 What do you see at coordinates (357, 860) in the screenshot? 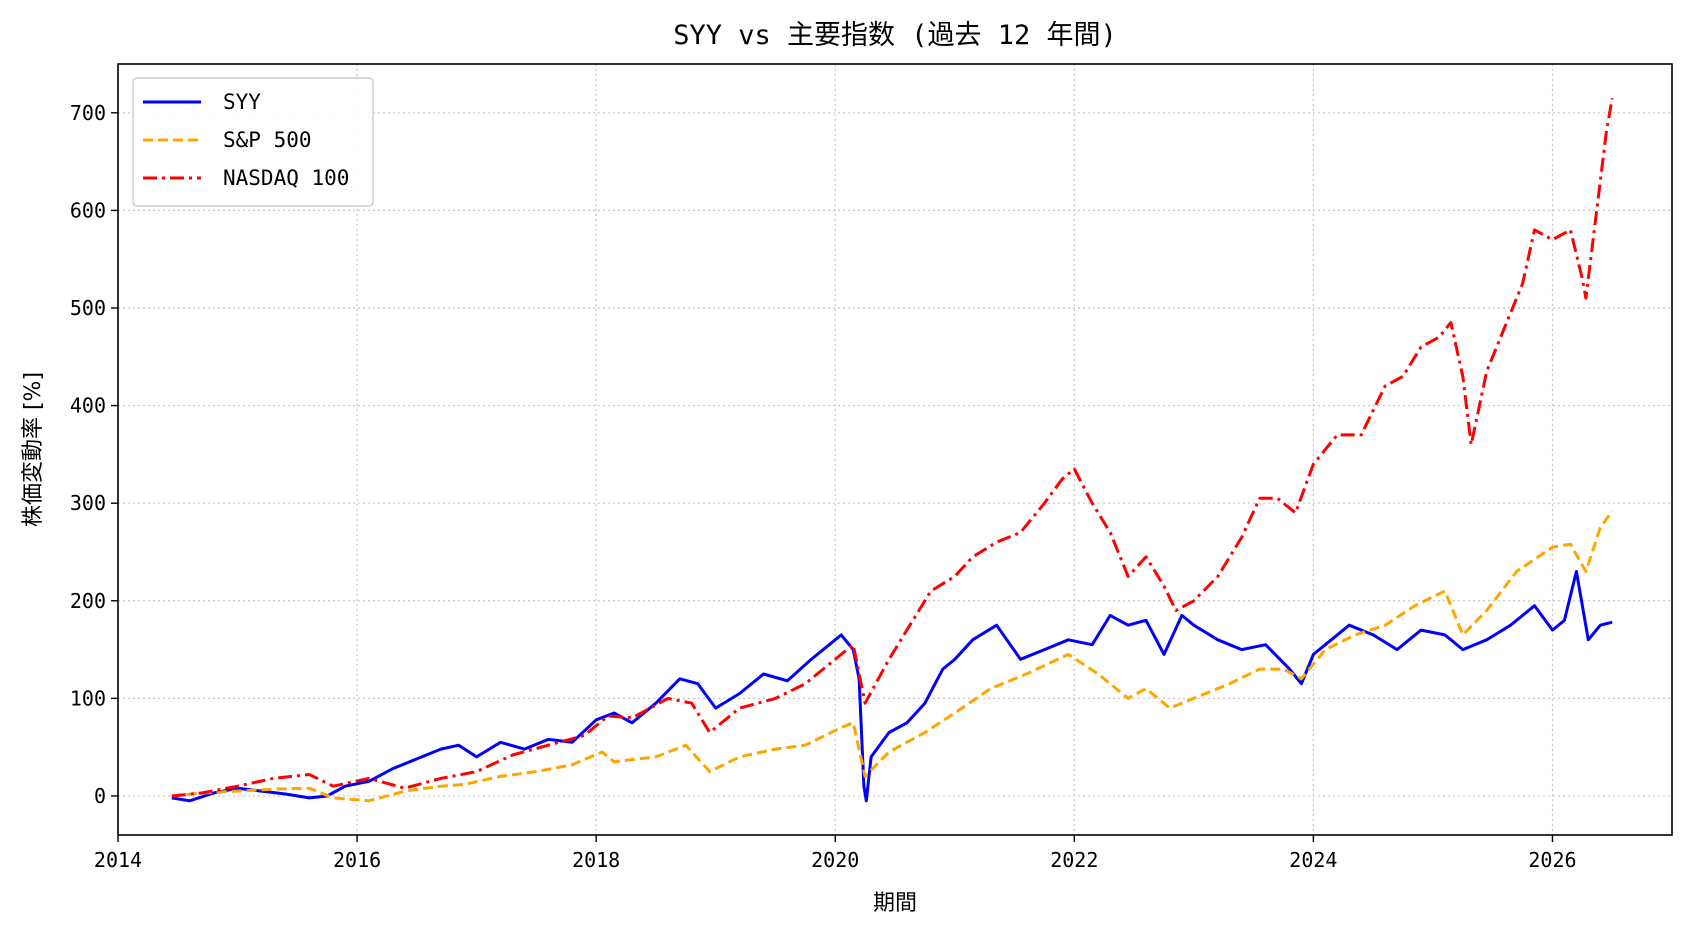
I see `x-tick-label: 2016` at bounding box center [357, 860].